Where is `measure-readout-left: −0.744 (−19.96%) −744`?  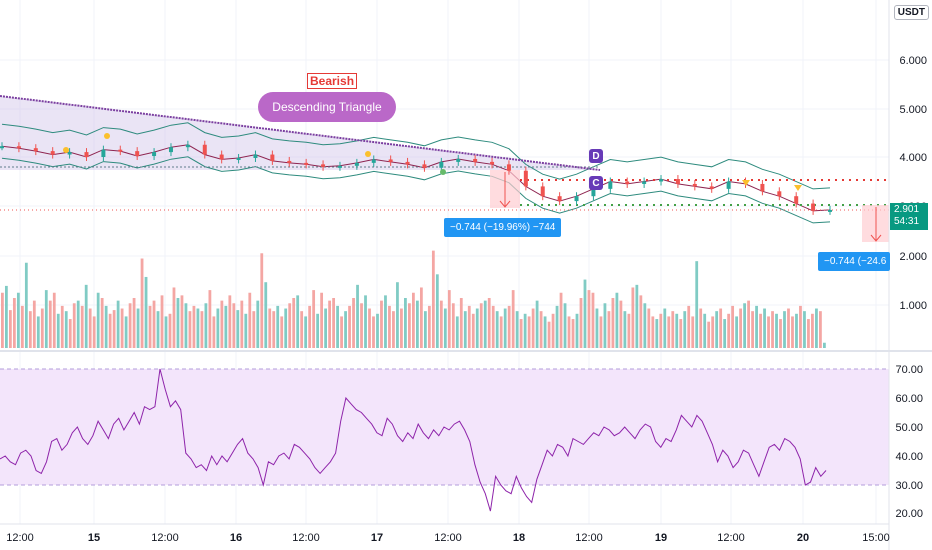
measure-readout-left: −0.744 (−19.96%) −744 is located at coordinates (503, 227).